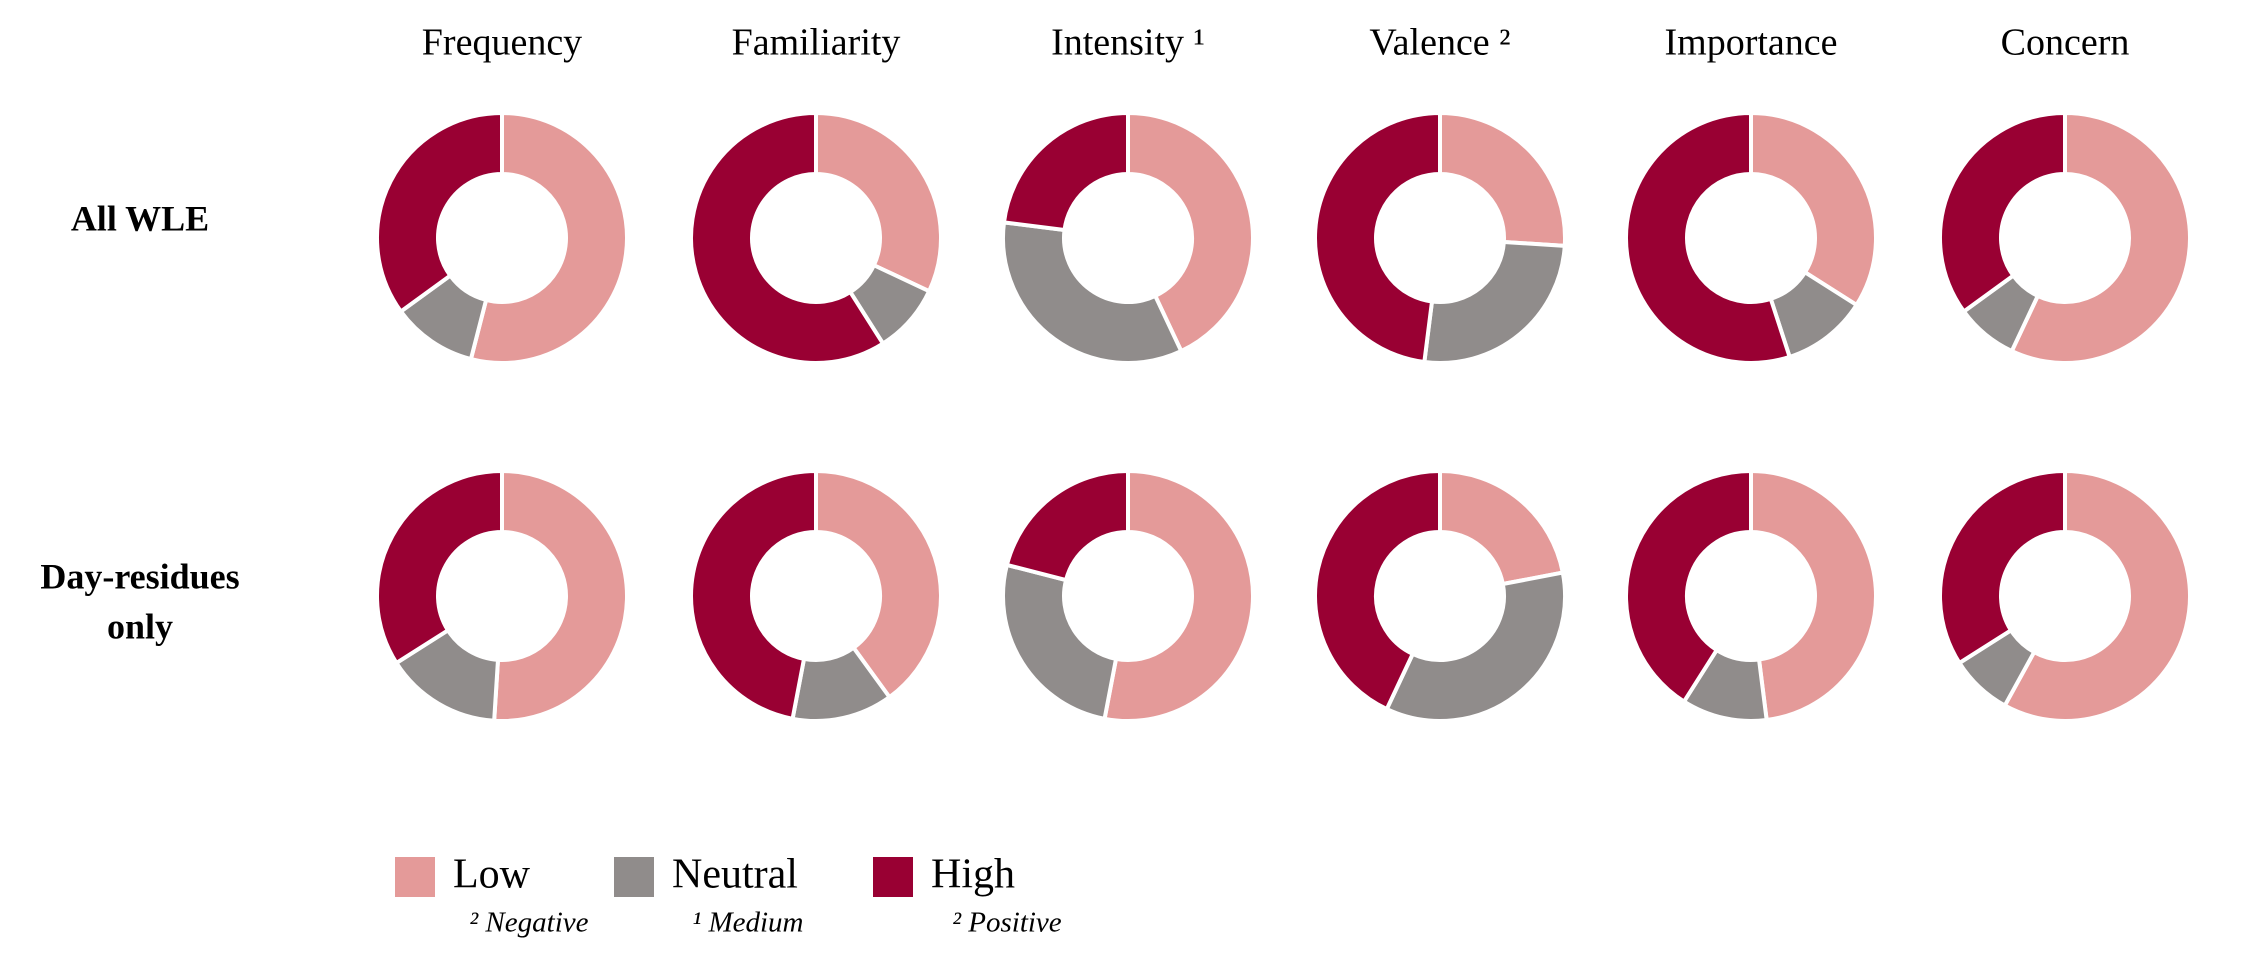  What do you see at coordinates (748, 923) in the screenshot?
I see `legend-sub-neutral: ¹ Medium` at bounding box center [748, 923].